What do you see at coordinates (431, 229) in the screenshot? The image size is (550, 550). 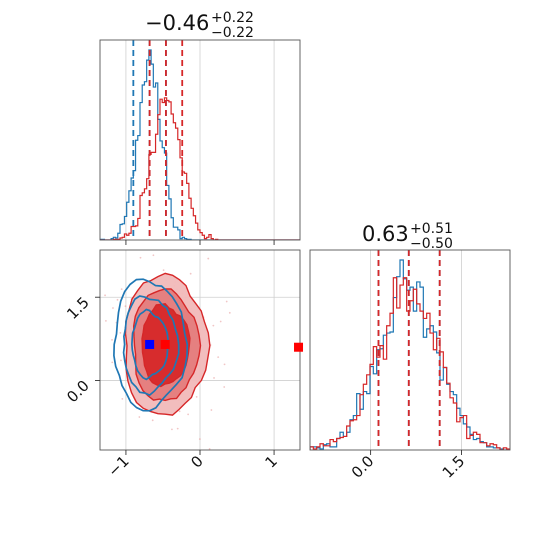 I see `bottom-right-title-sup: +0.51` at bounding box center [431, 229].